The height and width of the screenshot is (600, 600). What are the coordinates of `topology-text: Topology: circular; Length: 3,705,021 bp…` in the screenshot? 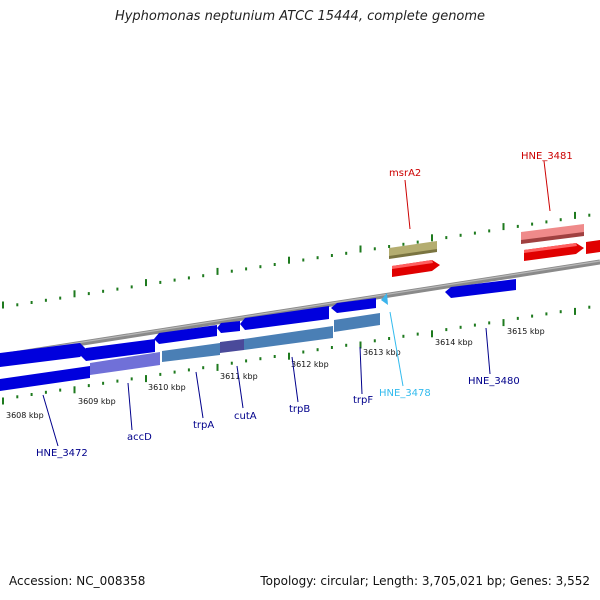 It's located at (425, 581).